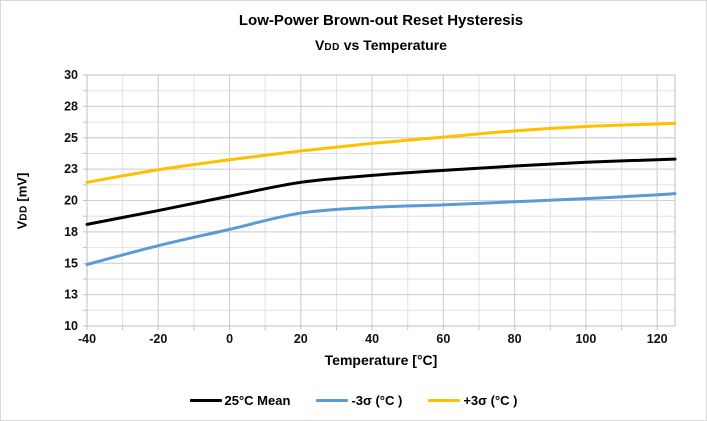  I want to click on legend-item-1: -3σ (°C ), so click(359, 400).